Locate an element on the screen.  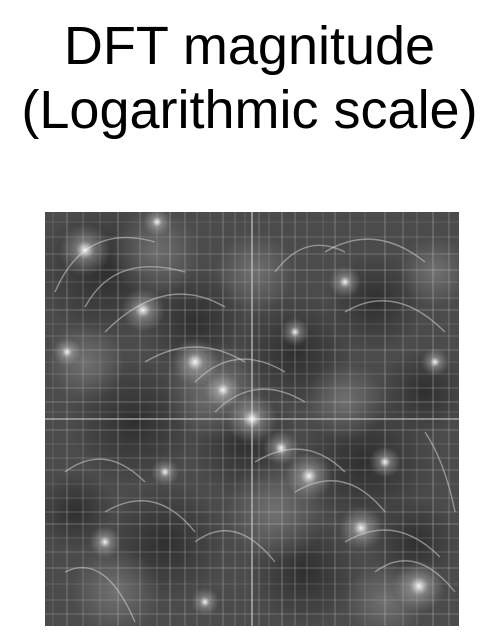
title-line-1: DFT magnitude is located at coordinates (249, 46).